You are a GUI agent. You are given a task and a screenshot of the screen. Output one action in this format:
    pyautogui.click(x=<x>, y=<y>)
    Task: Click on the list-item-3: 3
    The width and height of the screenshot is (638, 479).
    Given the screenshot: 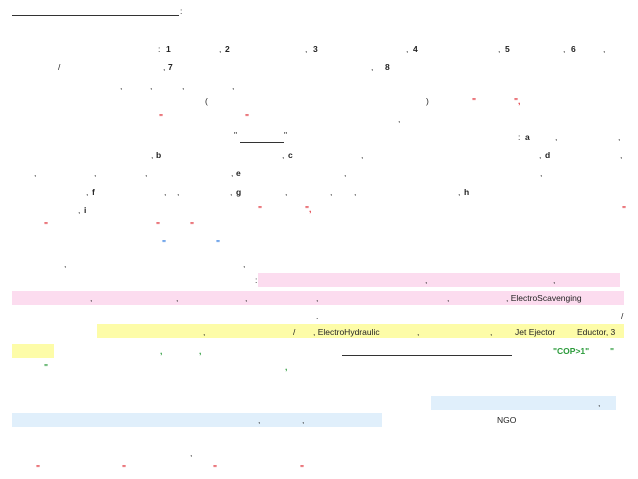 What is the action you would take?
    pyautogui.click(x=315, y=49)
    